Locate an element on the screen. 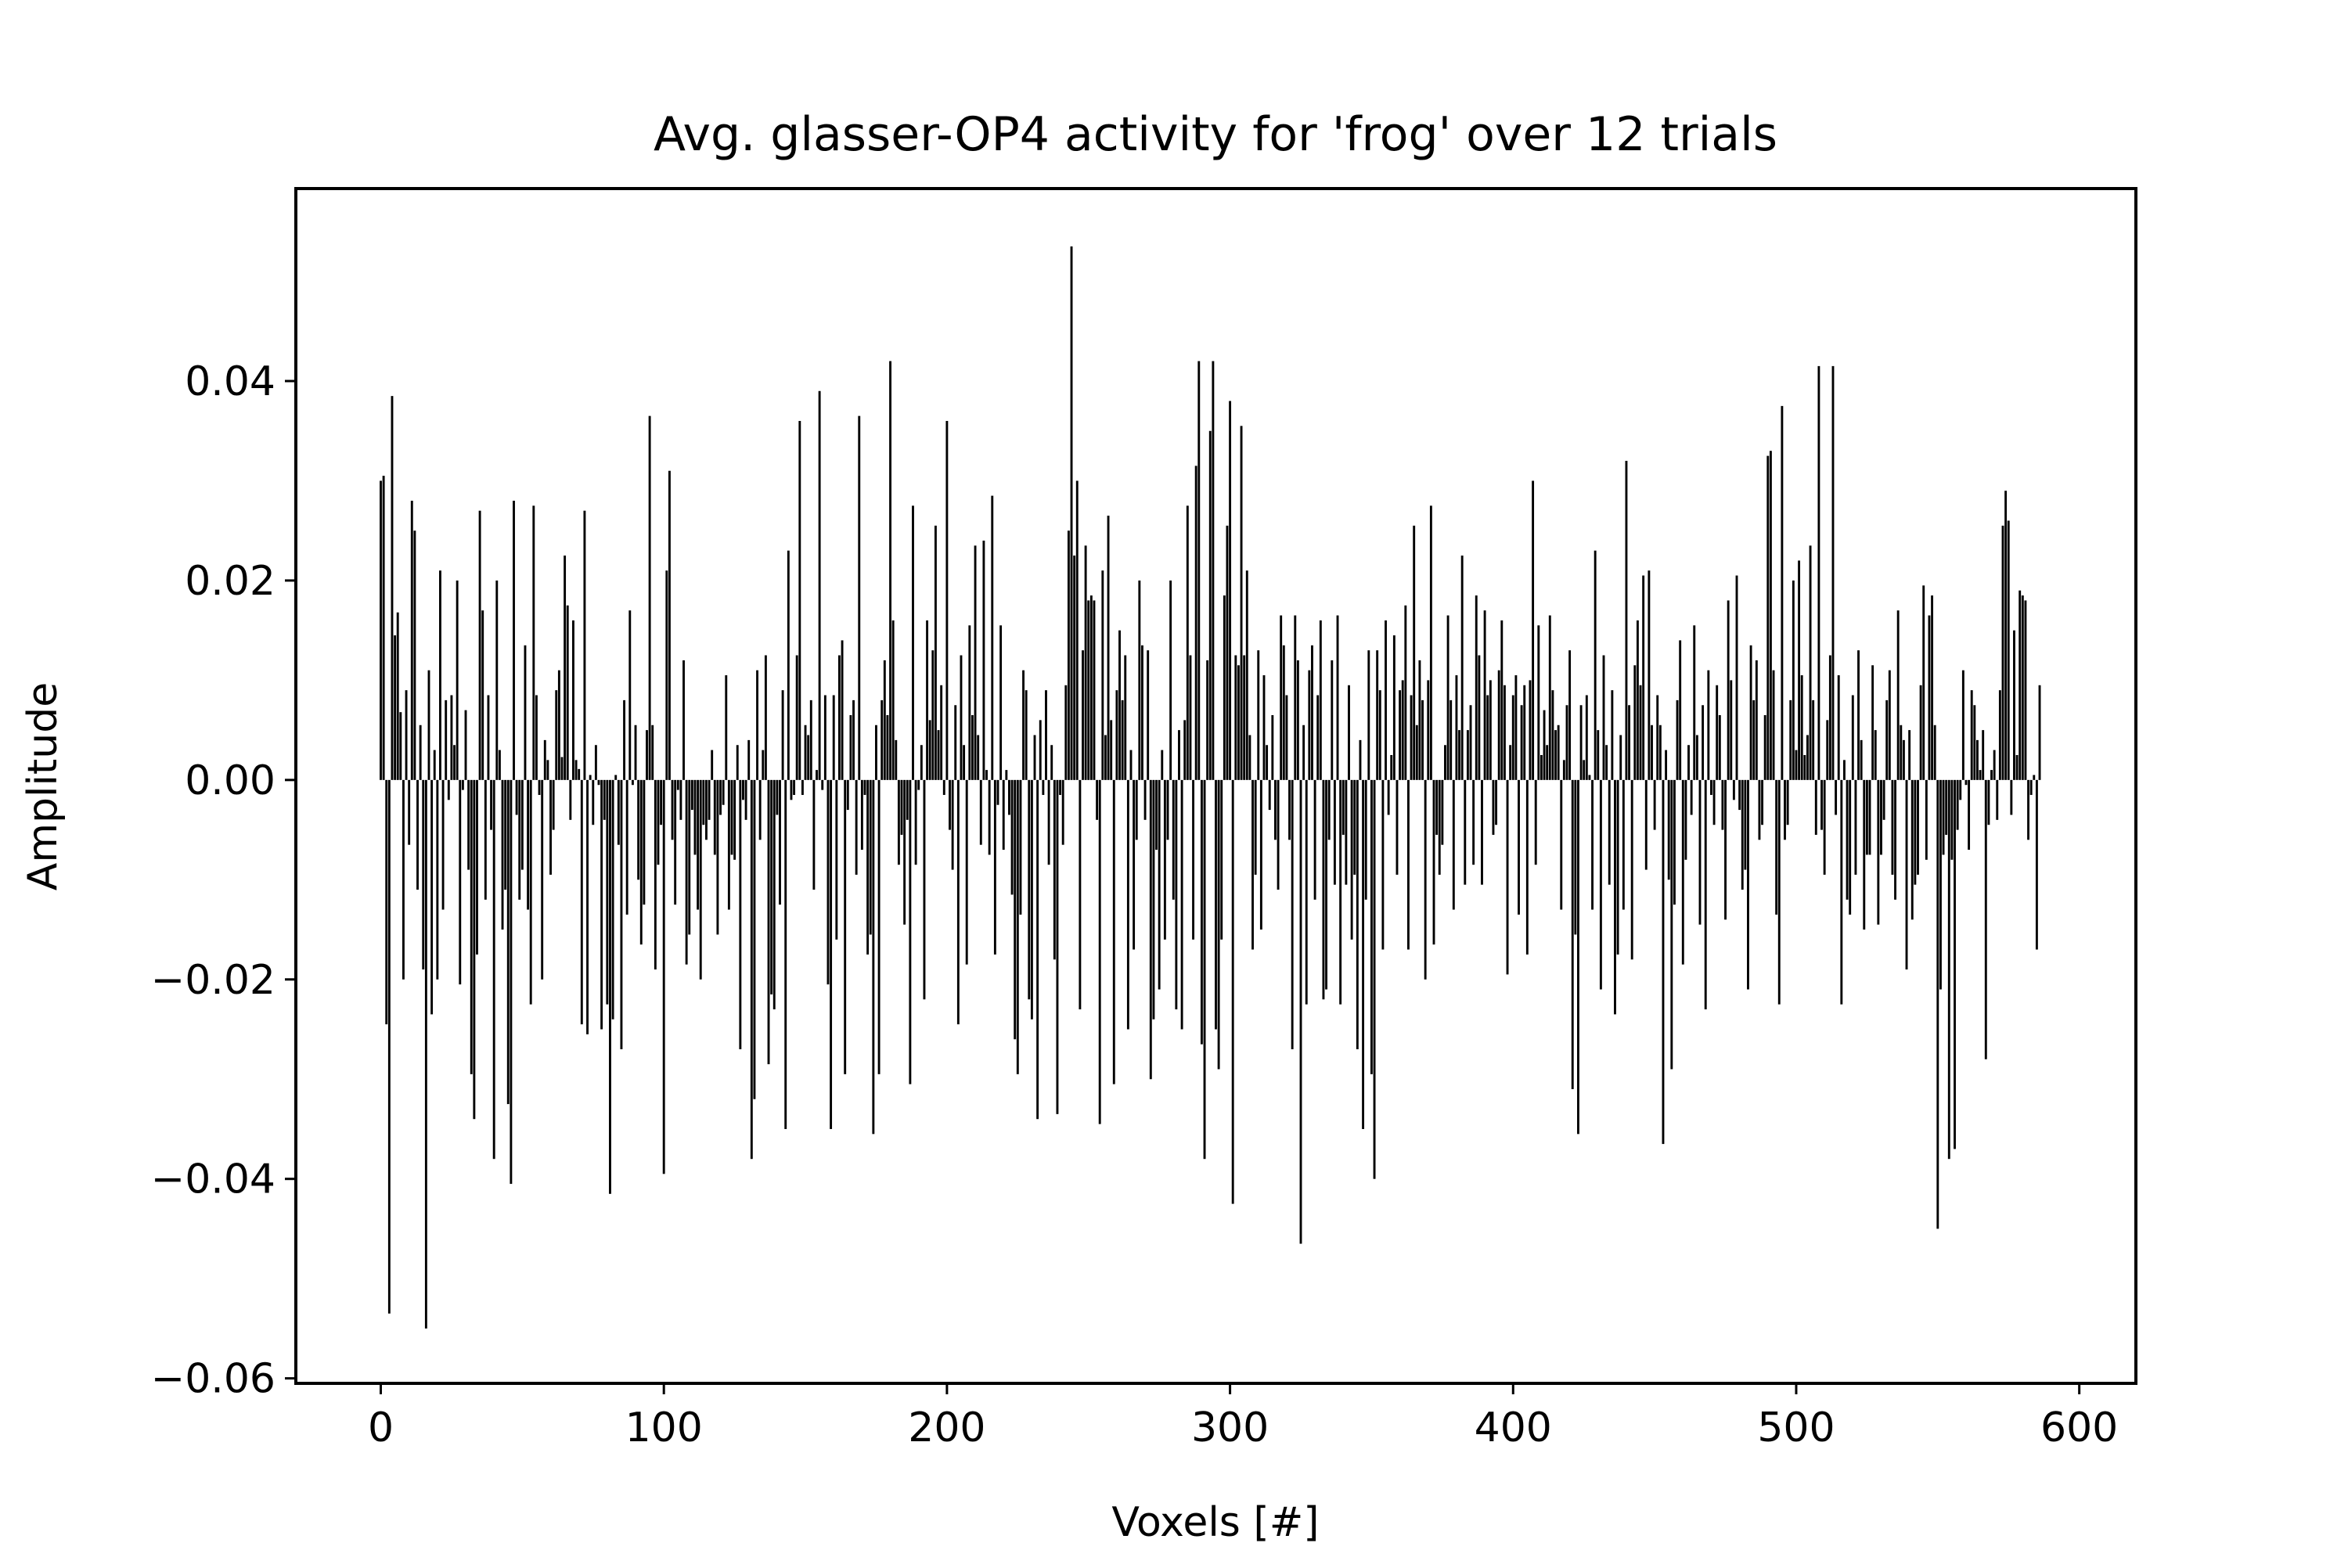 Image resolution: width=2348 pixels, height=1568 pixels. x-tick-label: 300 is located at coordinates (1230, 1428).